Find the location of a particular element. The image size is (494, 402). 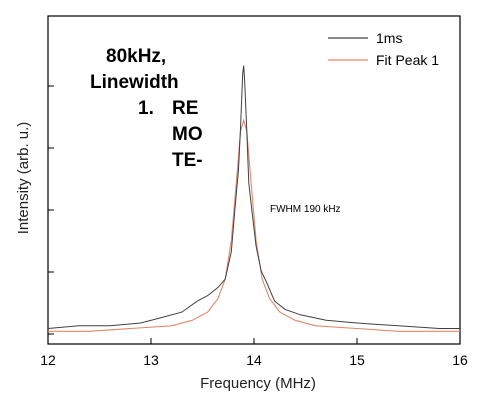

x-axis-label: Frequency (MHz) is located at coordinates (258, 383).